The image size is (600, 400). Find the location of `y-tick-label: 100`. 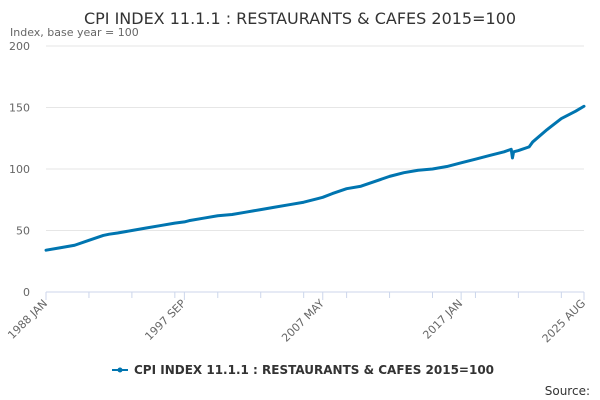

y-tick-label: 100 is located at coordinates (19, 169).